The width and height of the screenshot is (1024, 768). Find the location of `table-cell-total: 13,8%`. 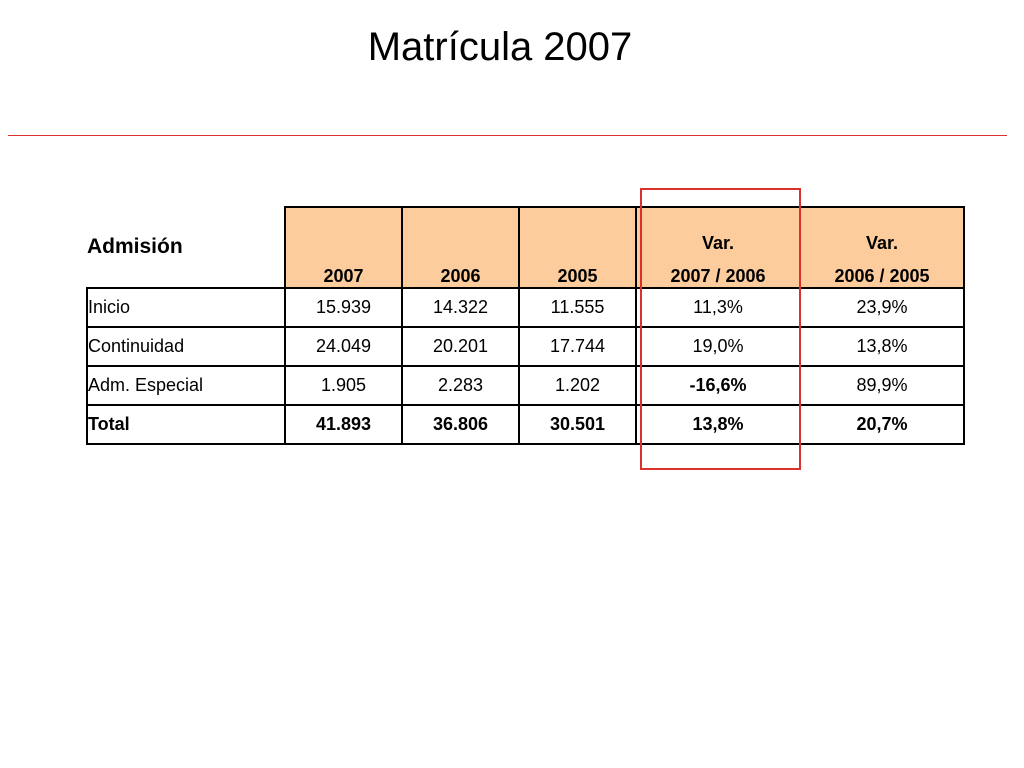

table-cell-total: 13,8% is located at coordinates (718, 424).